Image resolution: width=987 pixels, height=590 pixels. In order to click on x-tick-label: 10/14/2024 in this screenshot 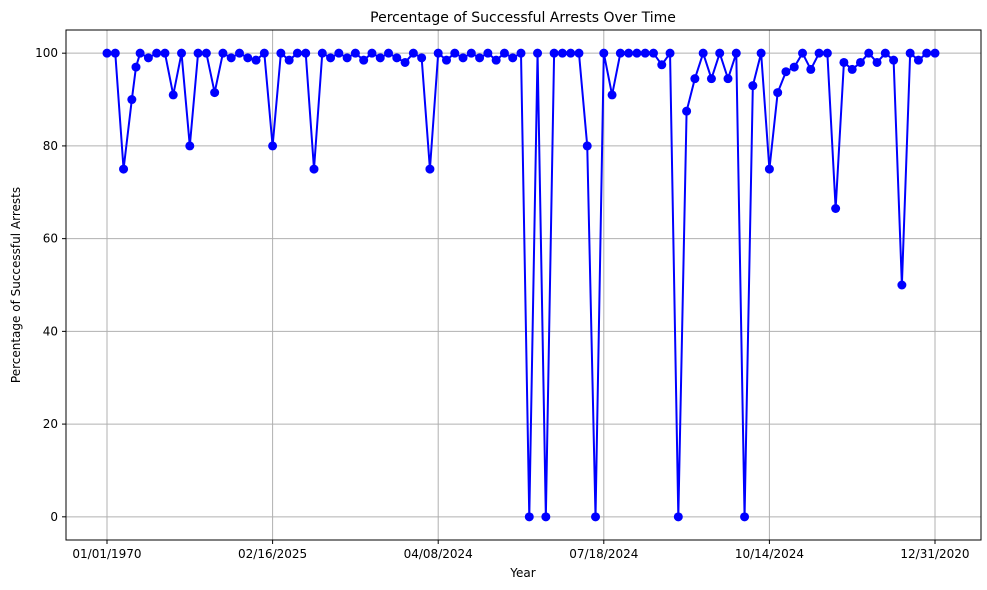, I will do `click(769, 554)`.